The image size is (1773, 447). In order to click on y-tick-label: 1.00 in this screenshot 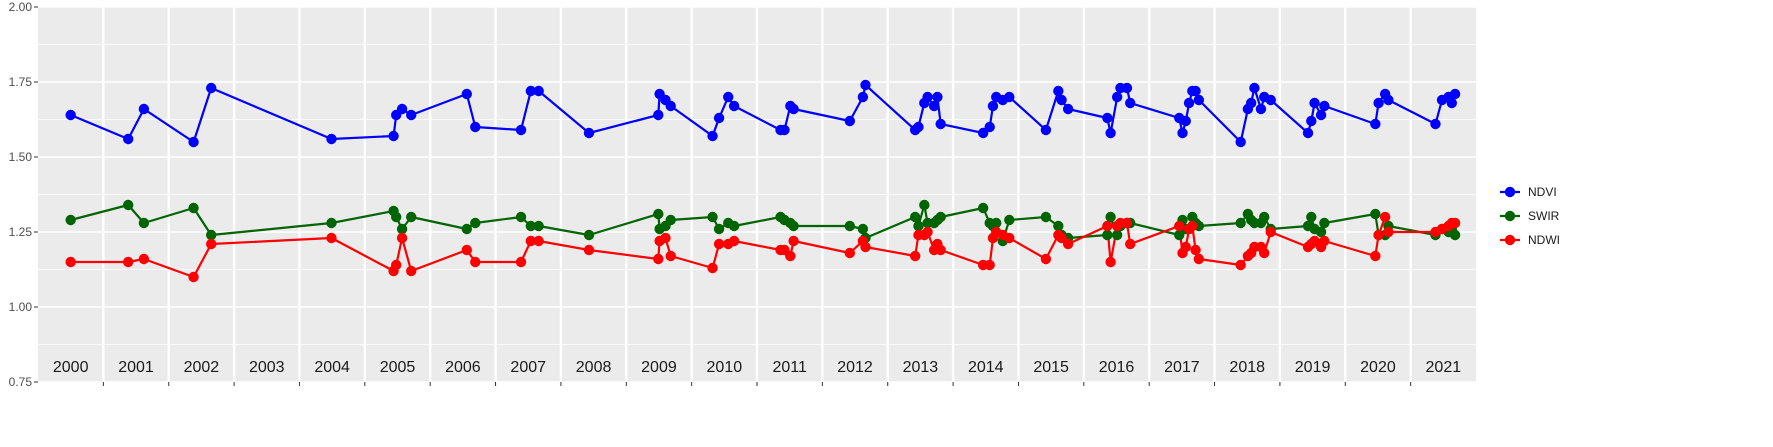, I will do `click(21, 307)`.